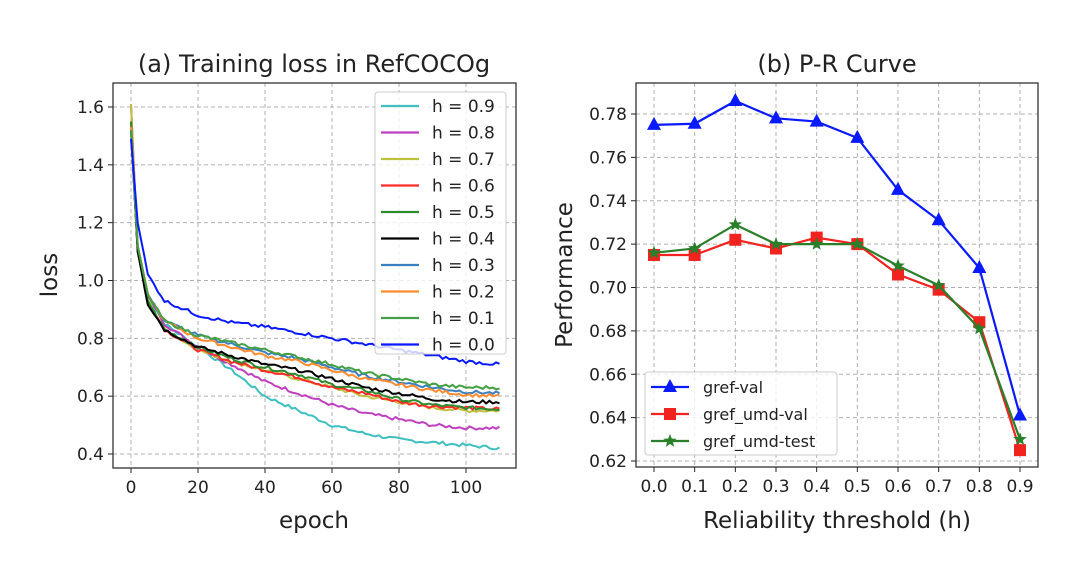 This screenshot has height=561, width=1080. I want to click on chart-a-ytick-label: 0.6, so click(90, 397).